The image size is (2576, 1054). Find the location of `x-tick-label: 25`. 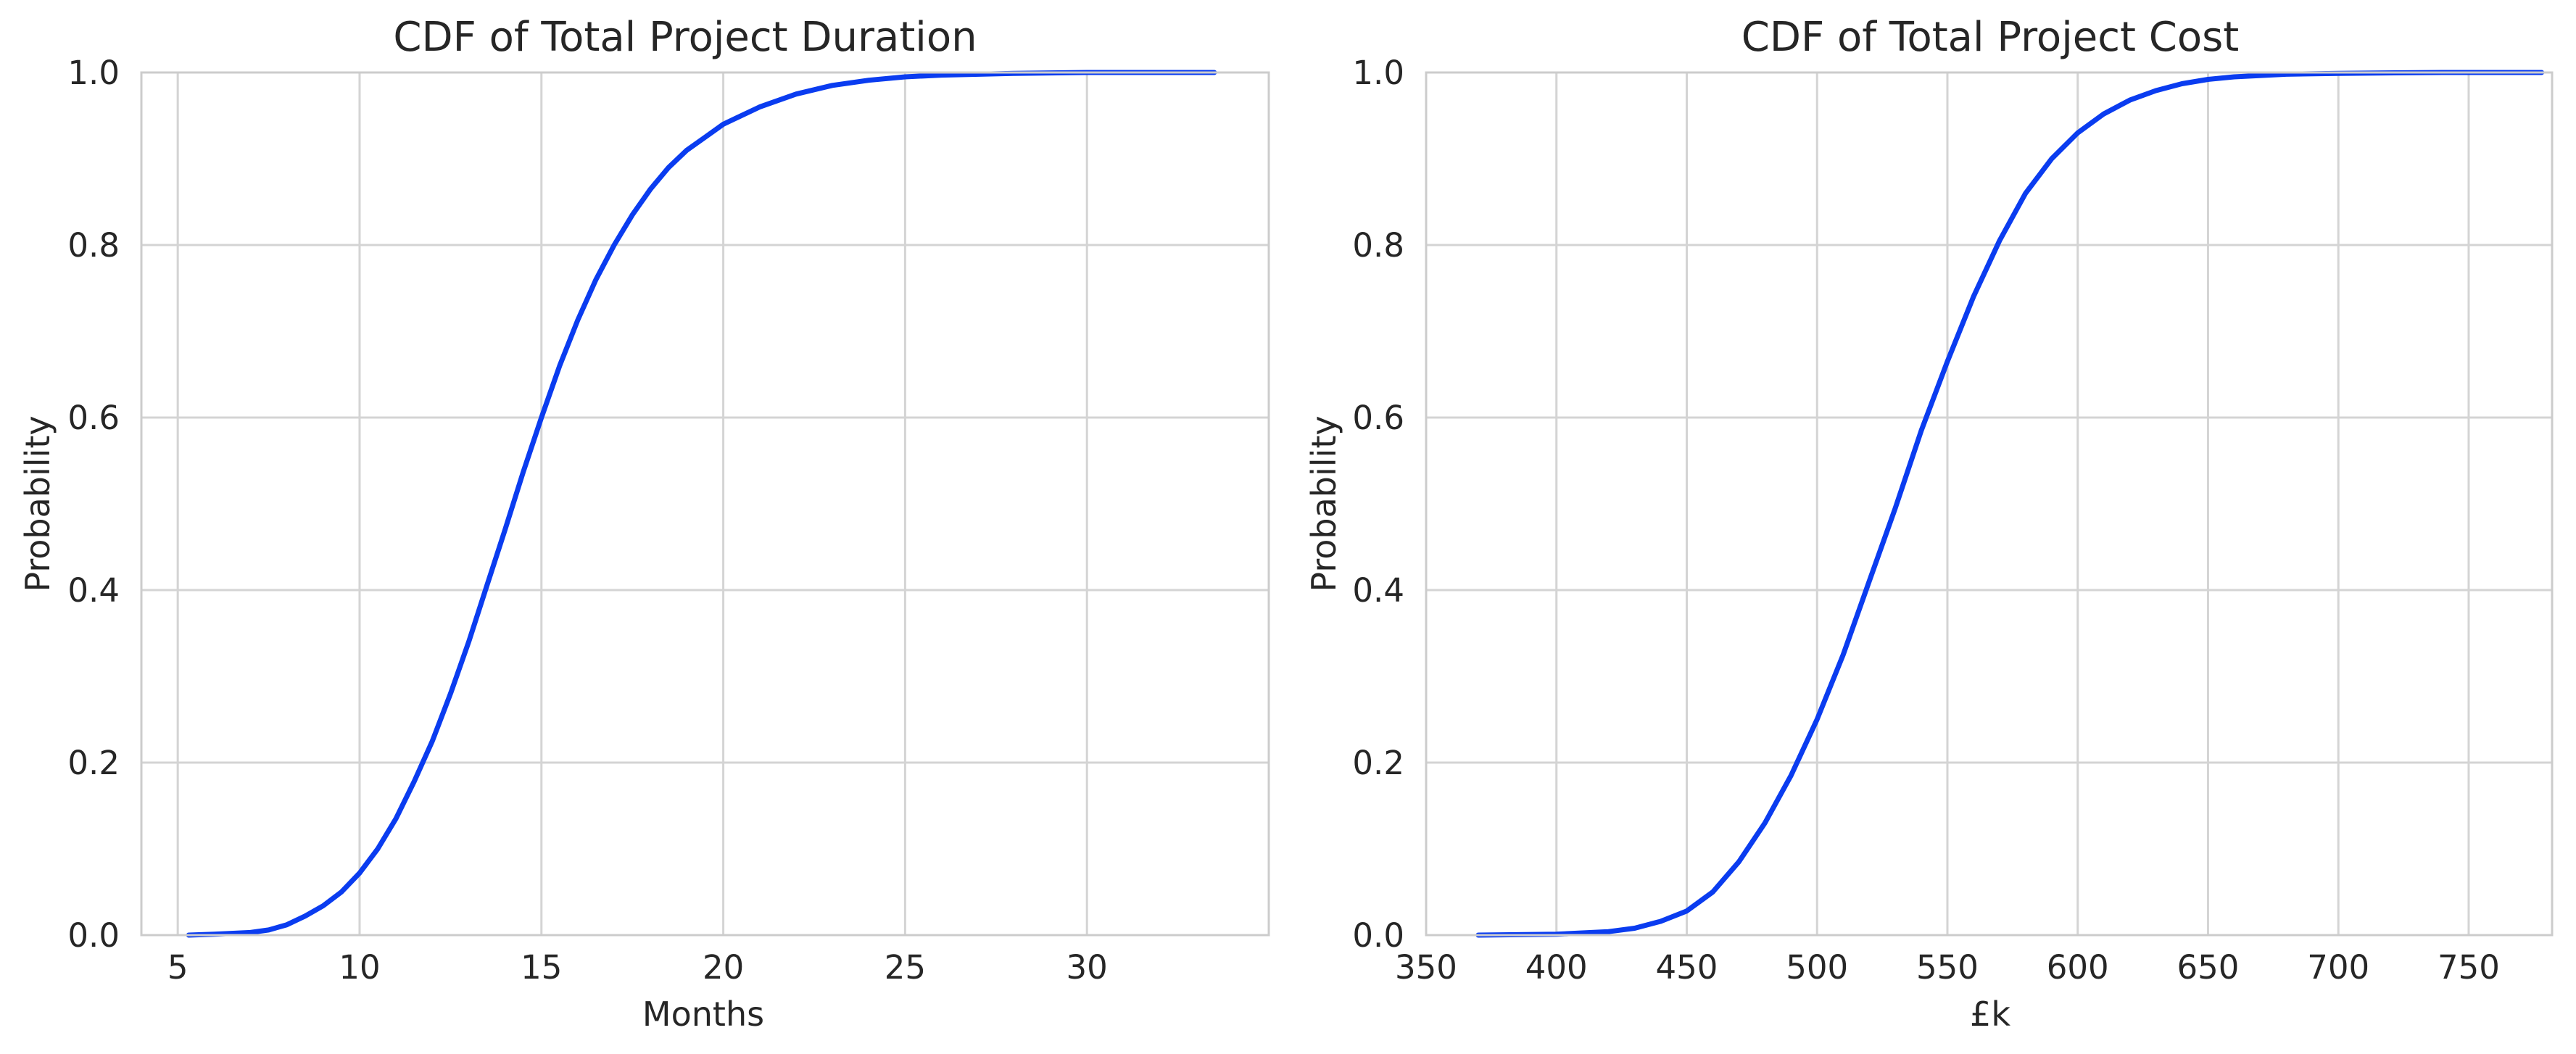

x-tick-label: 25 is located at coordinates (906, 967).